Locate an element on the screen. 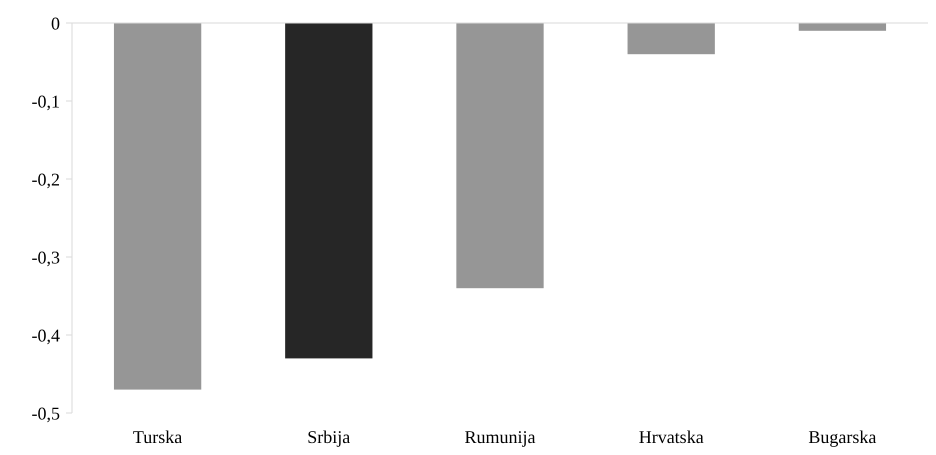  y-tick-label: -0,3 is located at coordinates (46, 257).